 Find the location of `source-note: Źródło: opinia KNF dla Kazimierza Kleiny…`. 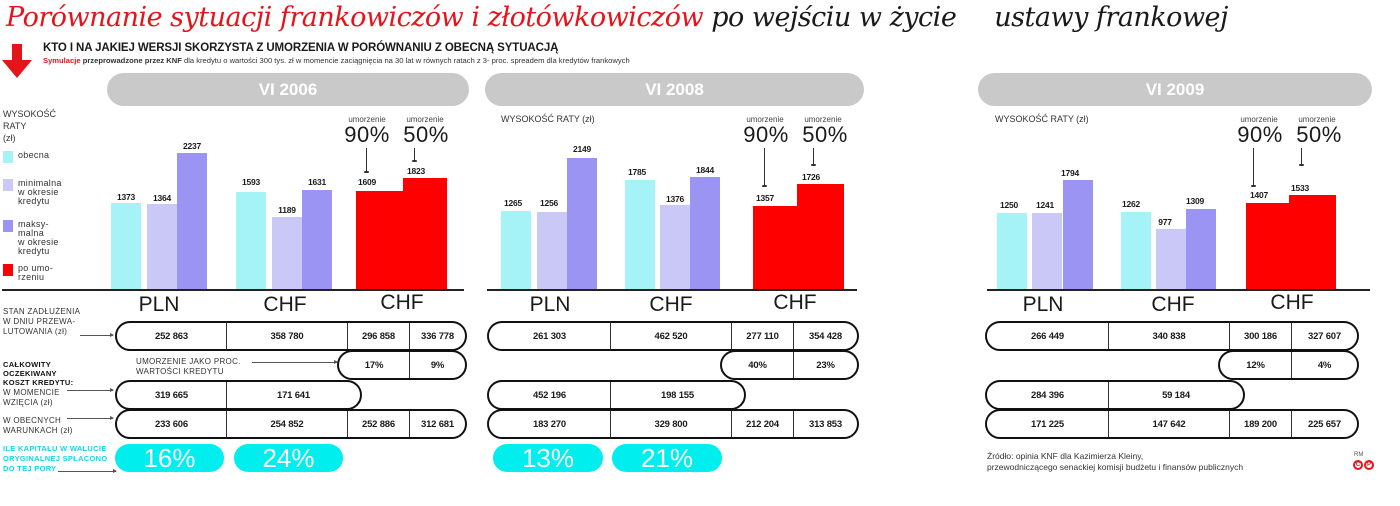

source-note: Źródło: opinia KNF dla Kazimierza Kleiny… is located at coordinates (1115, 461).